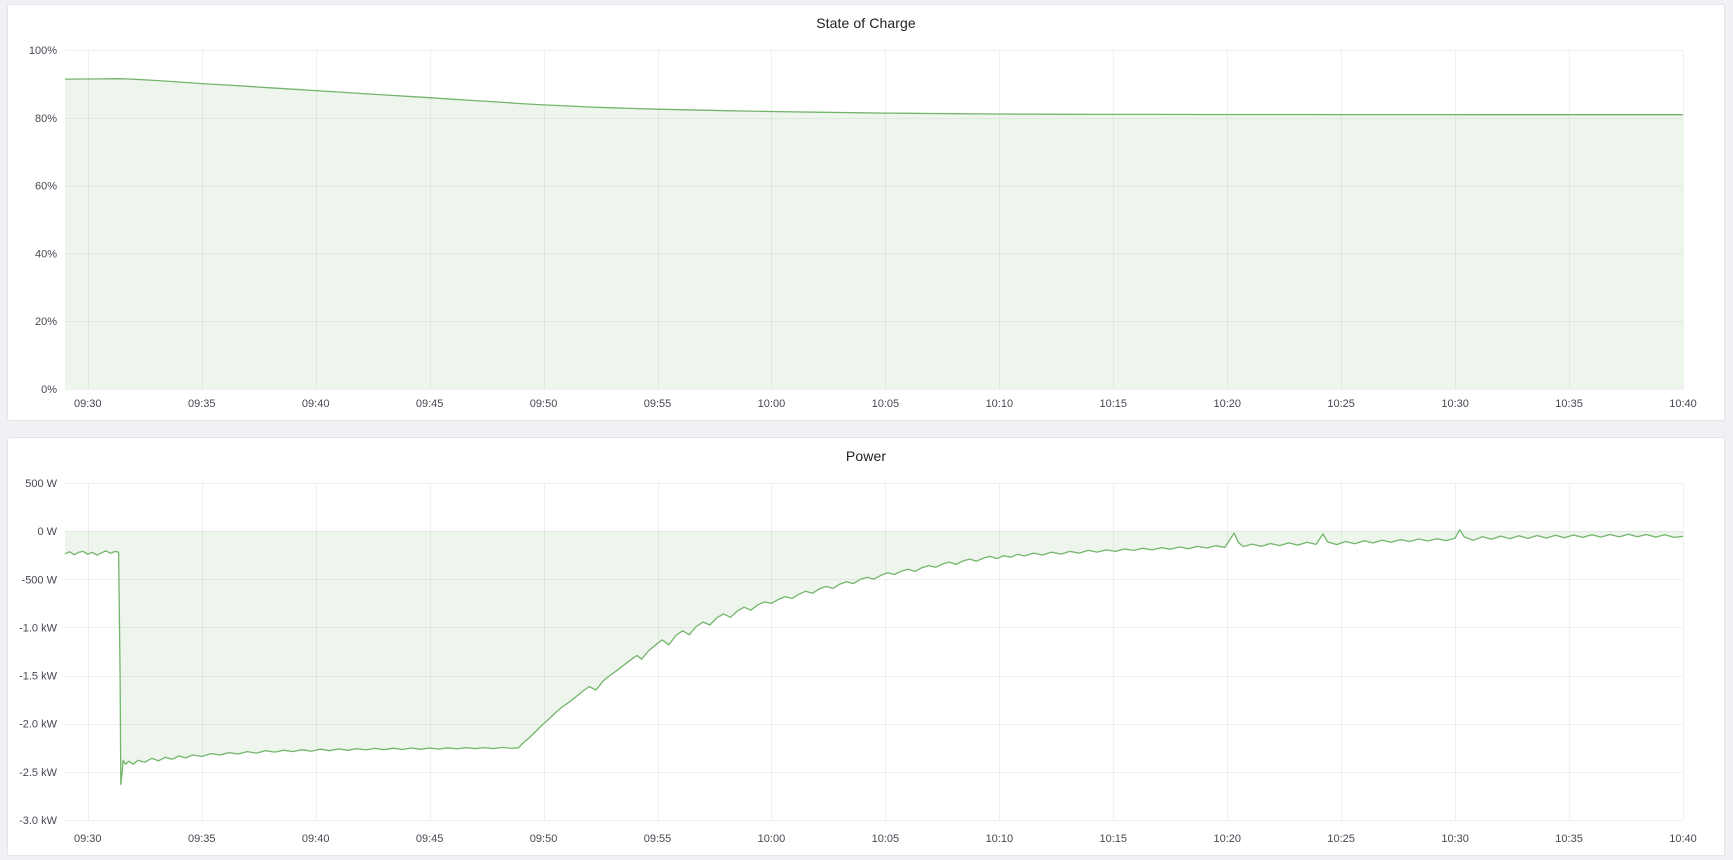 The image size is (1733, 860). I want to click on y-axis-tick-label: 80%, so click(46, 119).